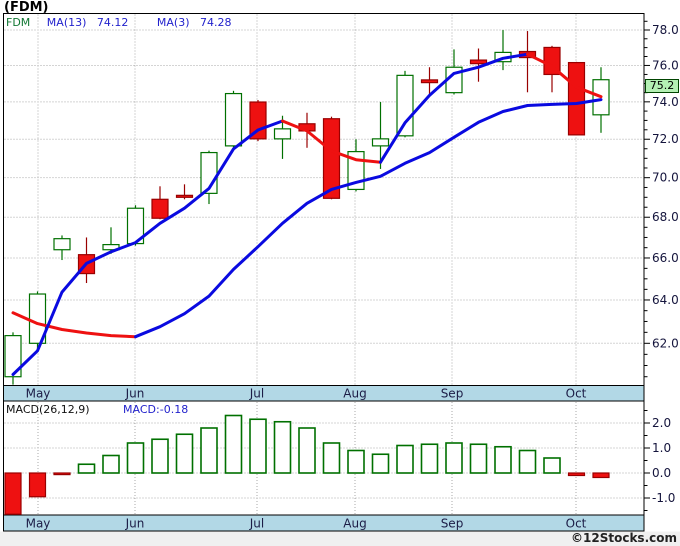 The image size is (680, 546). Describe the element at coordinates (324, 393) in the screenshot. I see `price-month-strip` at that location.